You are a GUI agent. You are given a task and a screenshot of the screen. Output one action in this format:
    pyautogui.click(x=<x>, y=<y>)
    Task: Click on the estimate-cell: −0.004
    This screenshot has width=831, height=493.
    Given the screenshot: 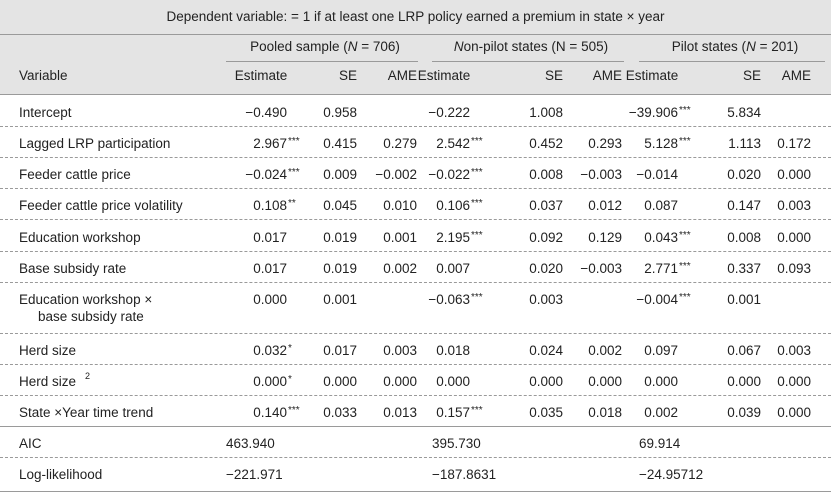 What is the action you would take?
    pyautogui.click(x=657, y=299)
    